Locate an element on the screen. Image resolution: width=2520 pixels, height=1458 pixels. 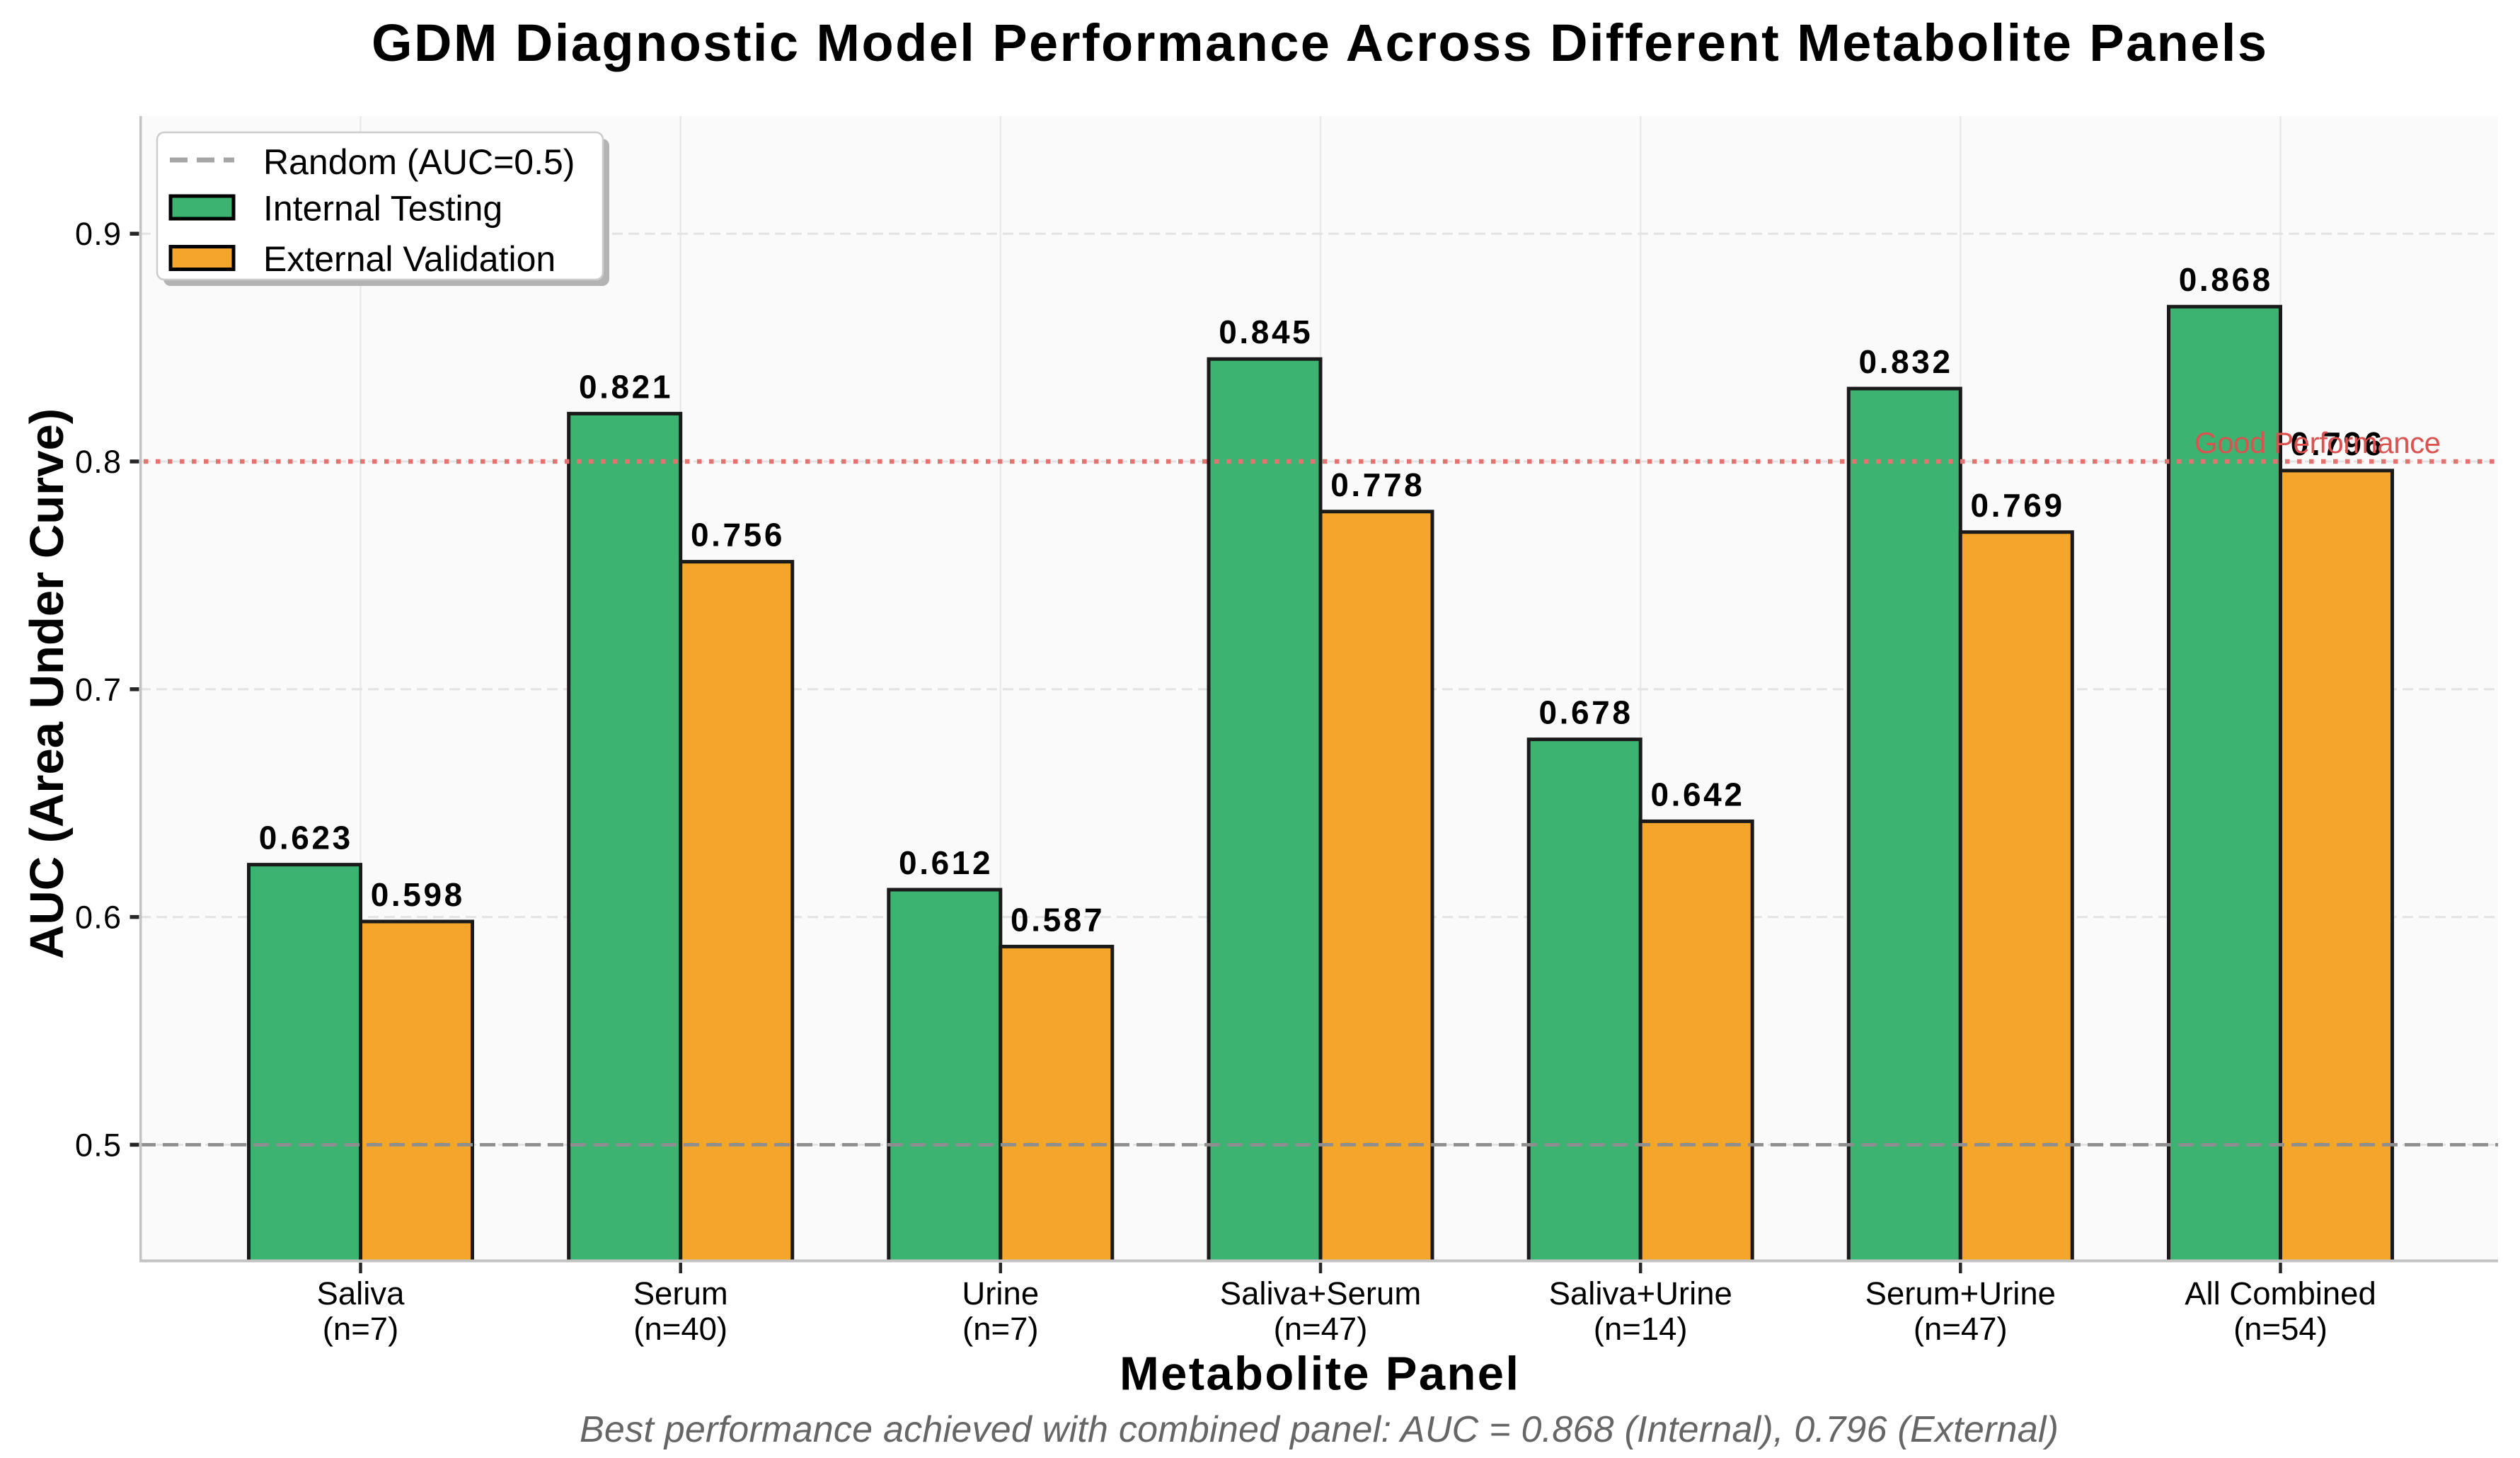
svg-text: 0.868 is located at coordinates (2225, 279).